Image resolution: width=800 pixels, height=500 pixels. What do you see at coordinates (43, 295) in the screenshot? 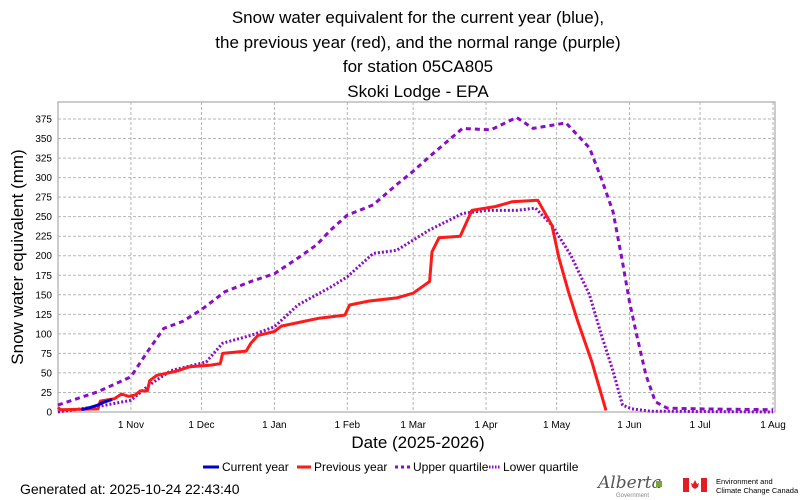
I see `y-tick-label: 150` at bounding box center [43, 295].